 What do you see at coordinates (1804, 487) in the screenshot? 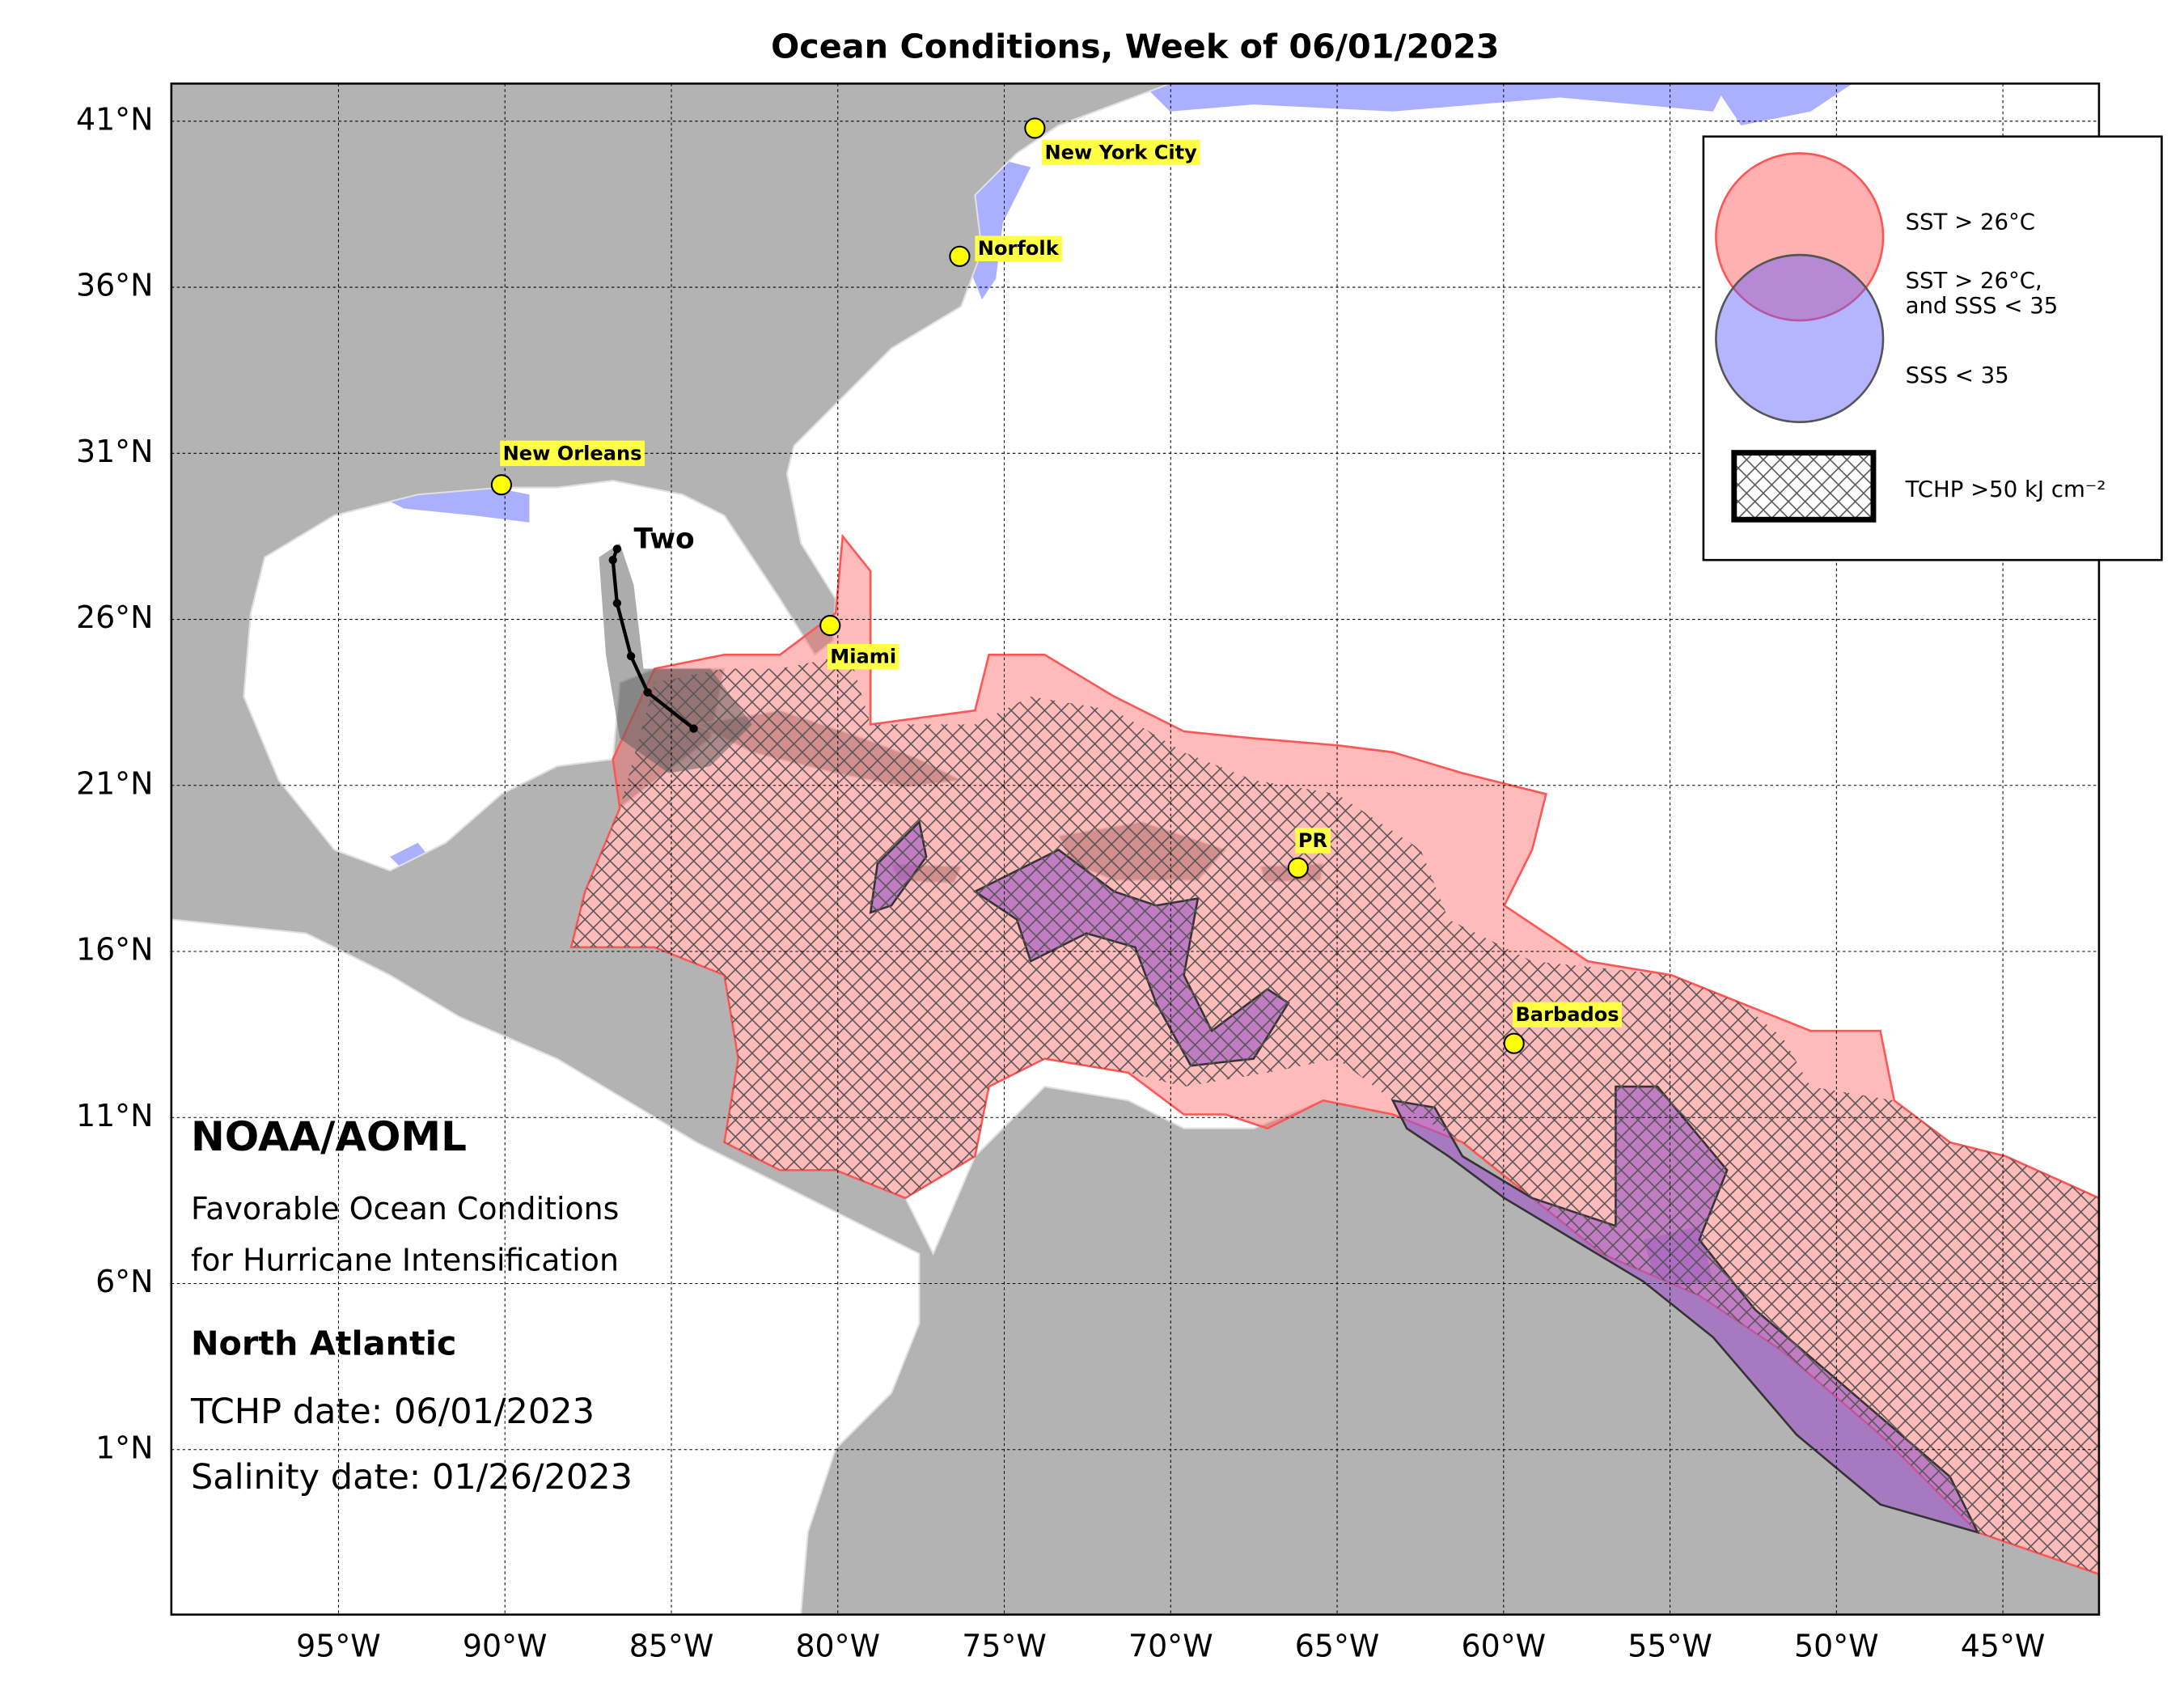
I see `legend-tchp` at bounding box center [1804, 487].